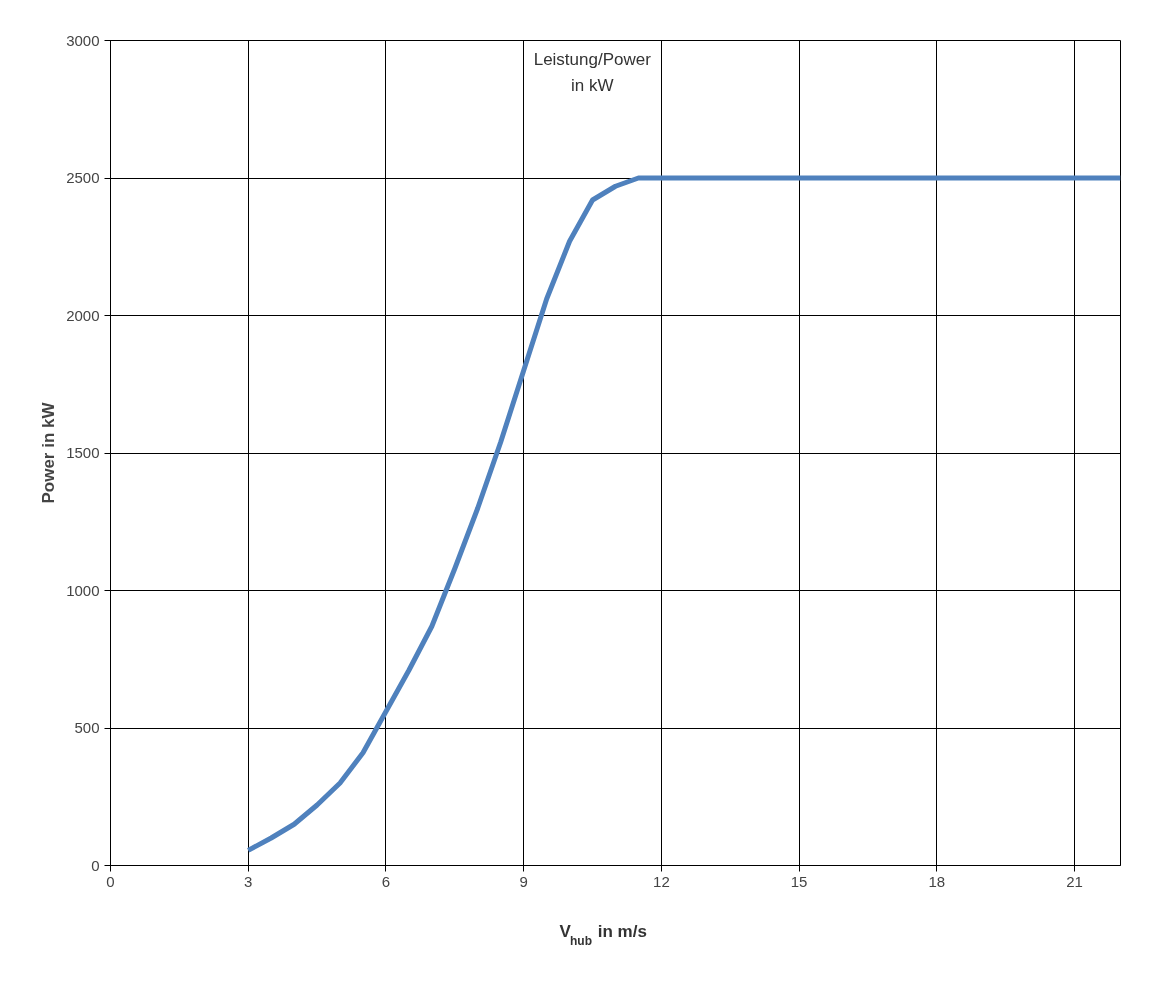 The width and height of the screenshot is (1157, 990). What do you see at coordinates (49, 452) in the screenshot?
I see `y-axis-title: Power in kW` at bounding box center [49, 452].